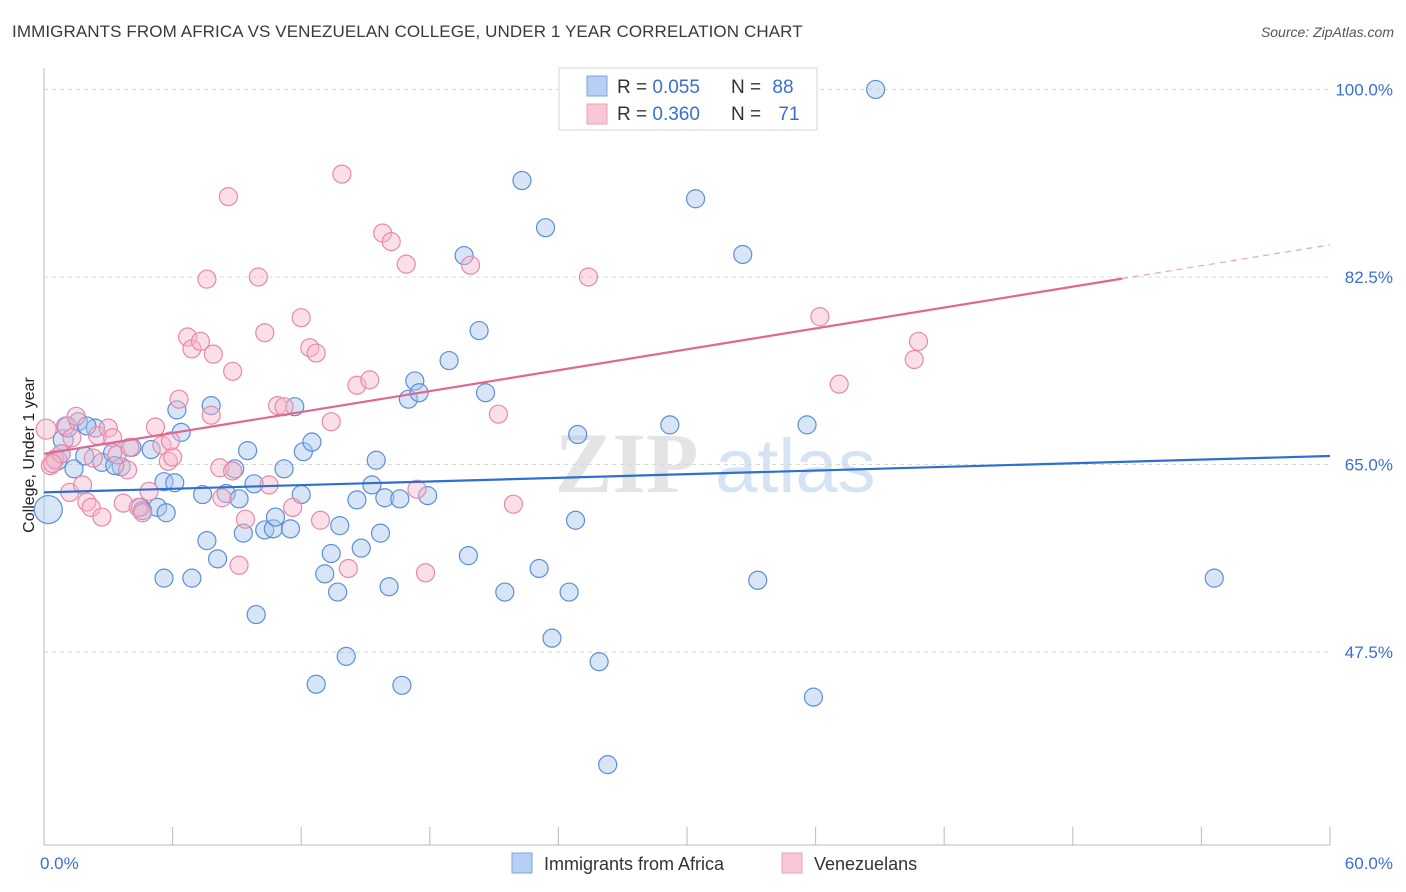 The width and height of the screenshot is (1406, 892). I want to click on svg-text: R = 0.360, so click(658, 114).